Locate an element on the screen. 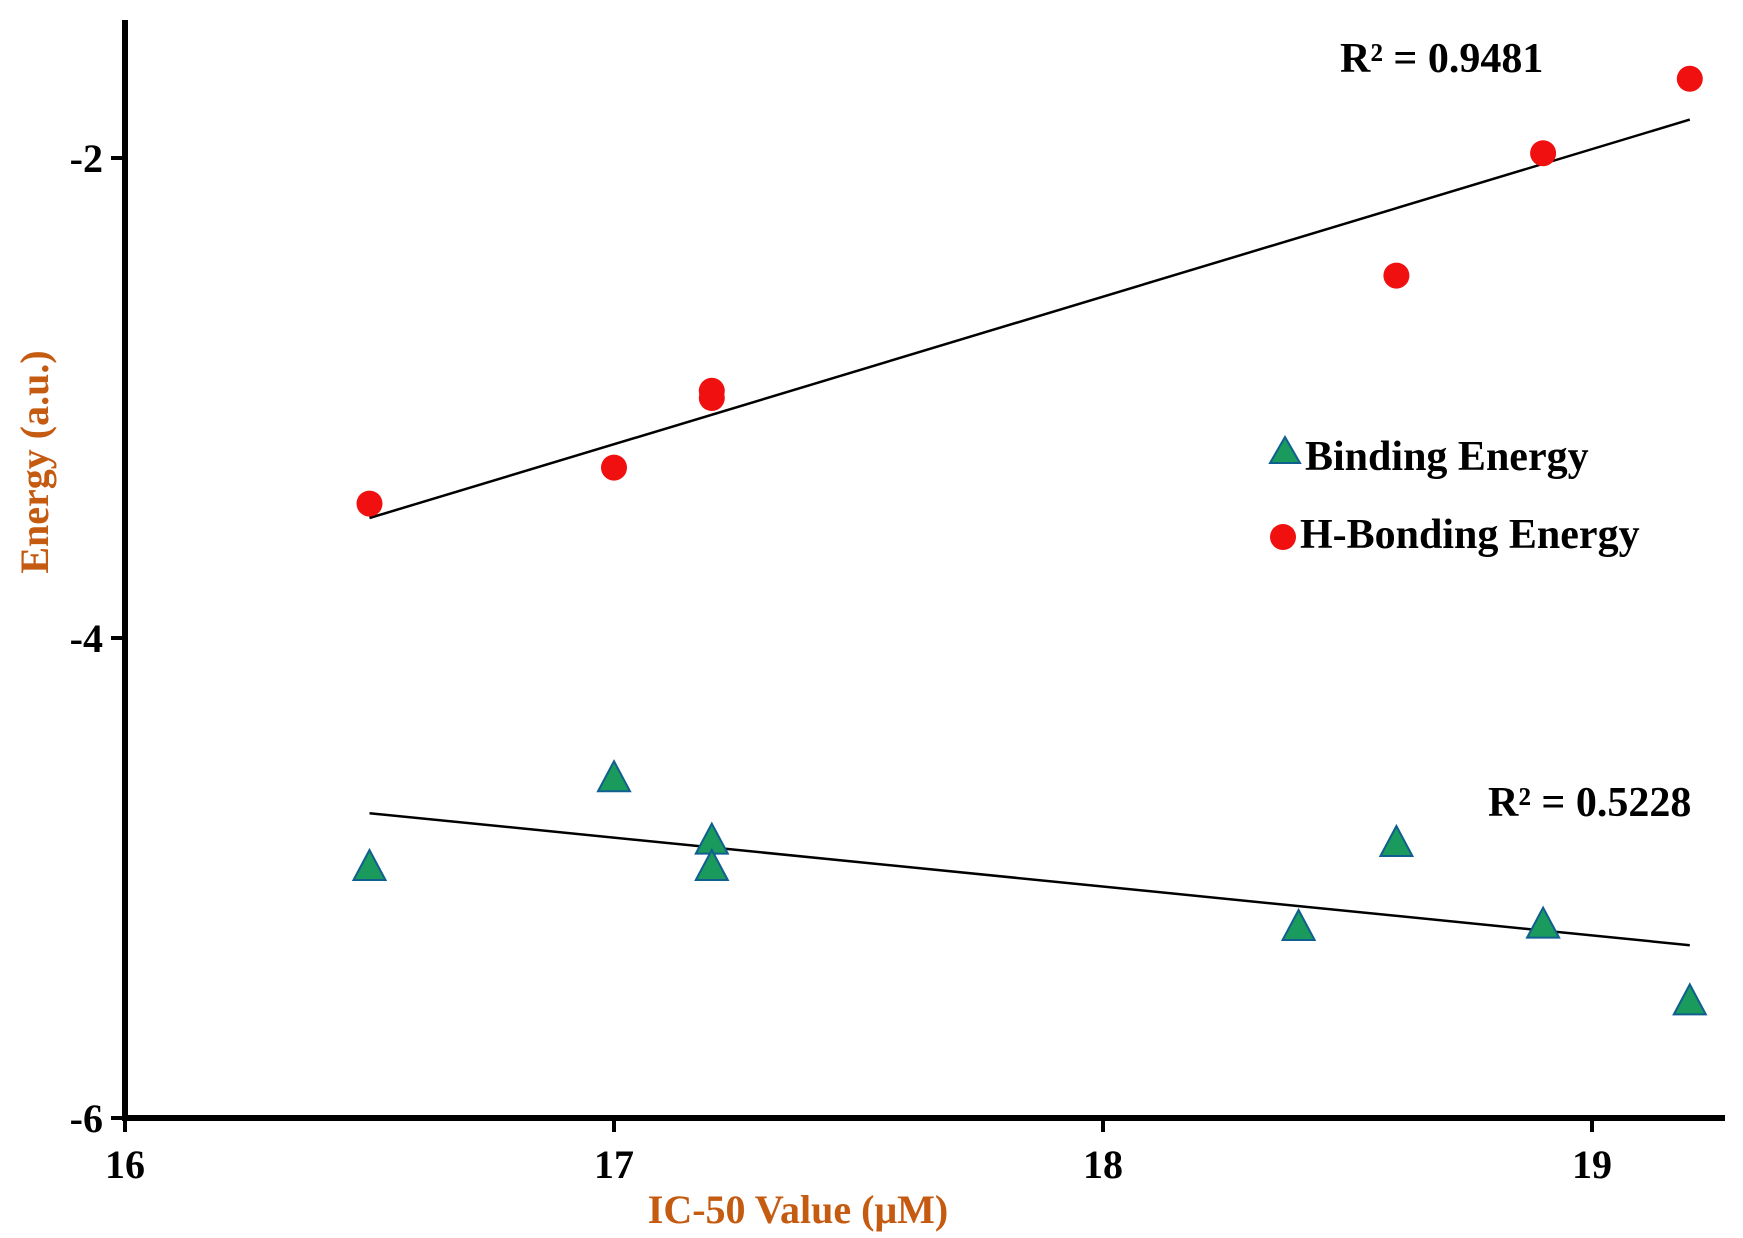 This screenshot has height=1238, width=1743. binding-r2-label: R² = 0.5228 is located at coordinates (1589, 803).